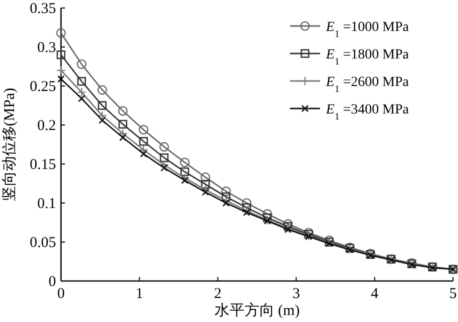 The height and width of the screenshot is (322, 458). I want to click on x-tick-label: 3, so click(296, 294).